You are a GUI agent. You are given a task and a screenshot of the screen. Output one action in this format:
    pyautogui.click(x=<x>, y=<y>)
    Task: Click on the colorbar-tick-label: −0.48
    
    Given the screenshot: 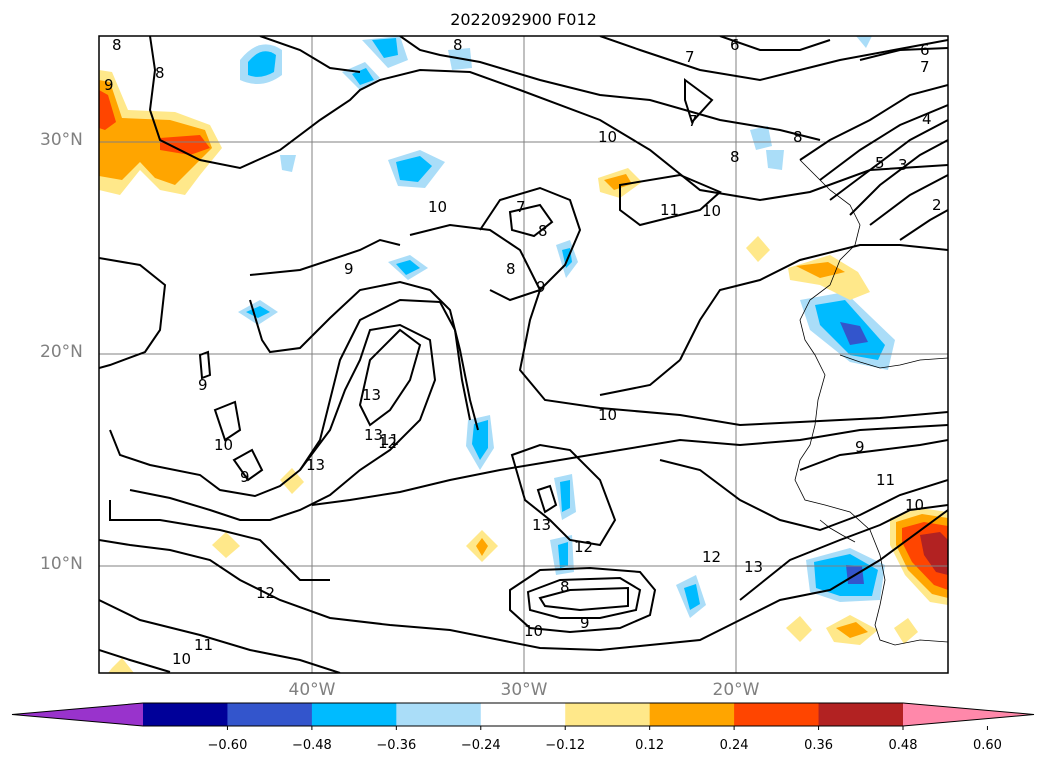 What is the action you would take?
    pyautogui.click(x=311, y=745)
    